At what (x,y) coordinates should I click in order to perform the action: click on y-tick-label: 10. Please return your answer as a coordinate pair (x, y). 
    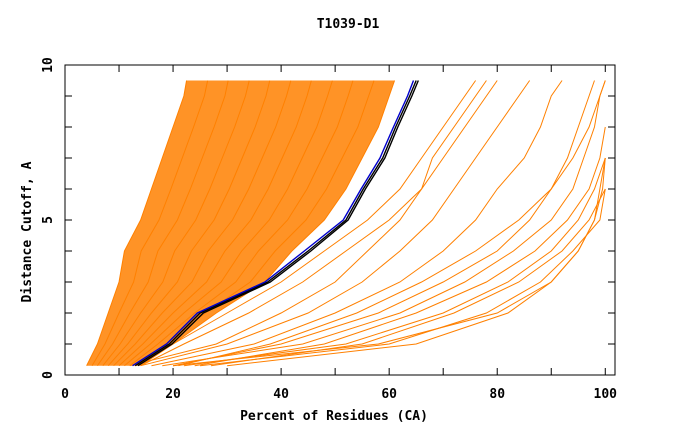
    Looking at the image, I should click on (48, 65).